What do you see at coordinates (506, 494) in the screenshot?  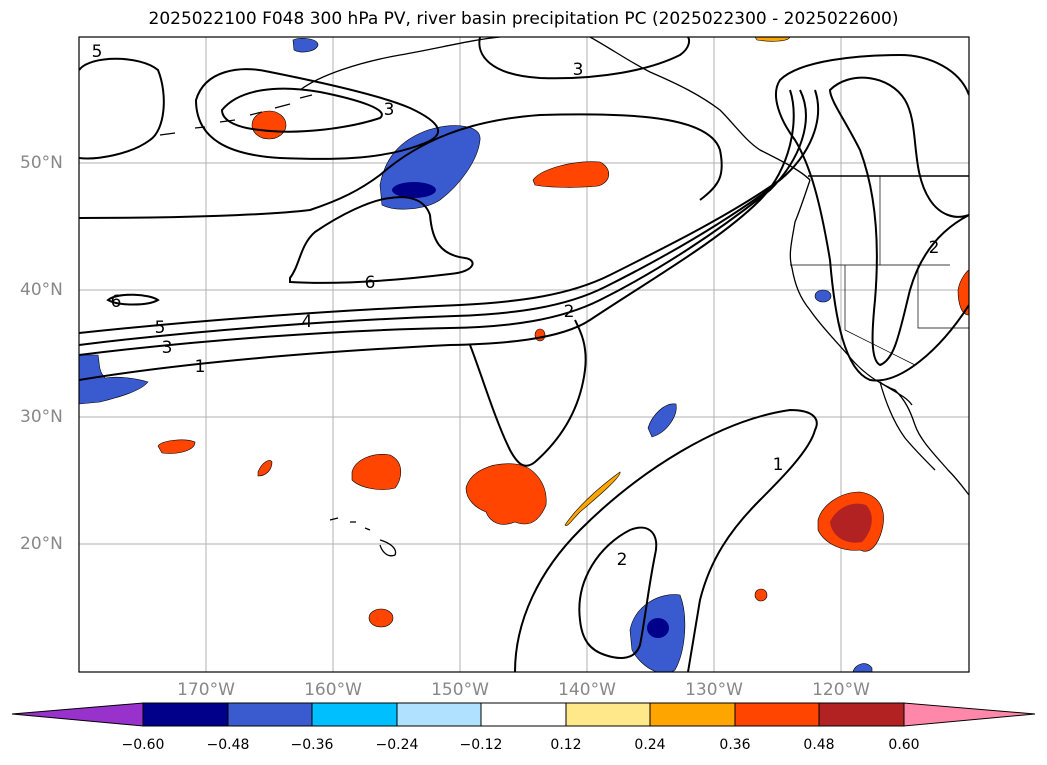 I see `precip-pos-central` at bounding box center [506, 494].